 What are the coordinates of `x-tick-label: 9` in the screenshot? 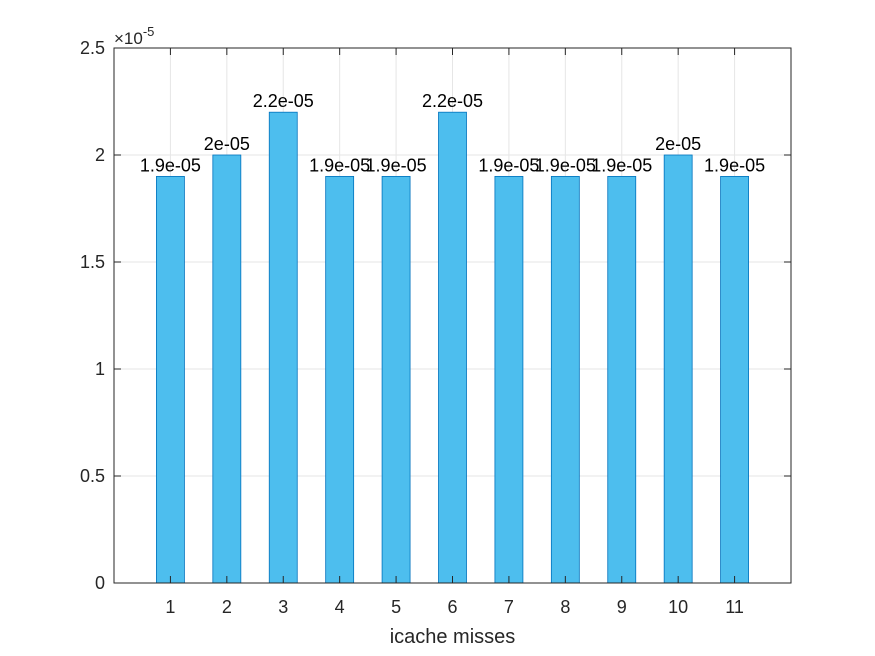 It's located at (622, 607).